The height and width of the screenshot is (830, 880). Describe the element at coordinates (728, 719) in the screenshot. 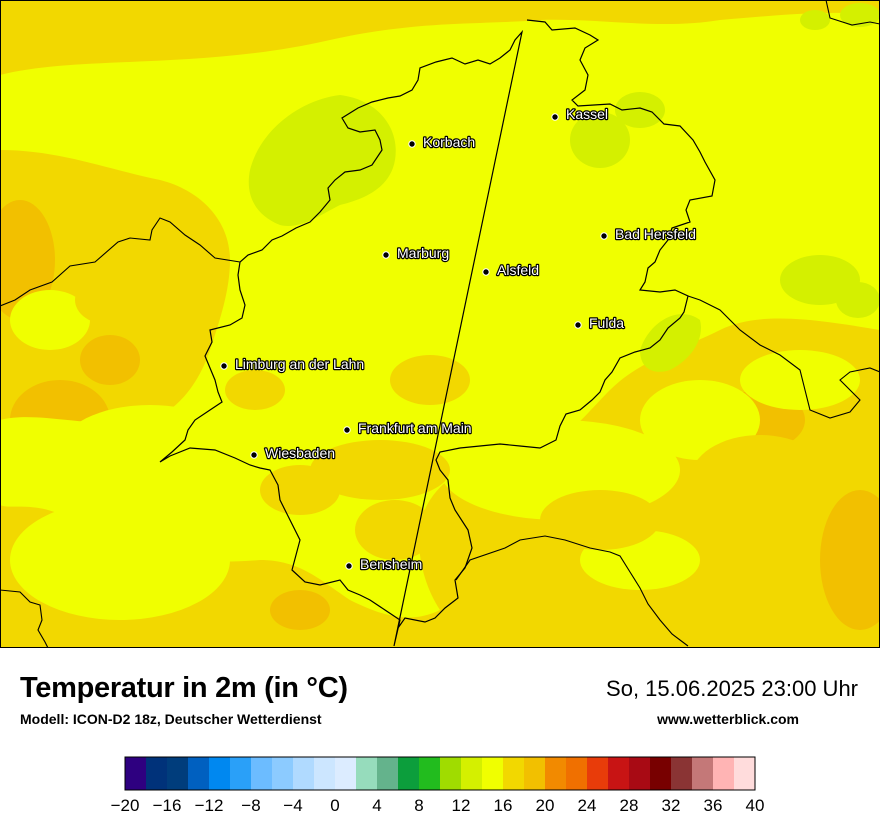

I see `website-link: www.wetterblick.com` at that location.